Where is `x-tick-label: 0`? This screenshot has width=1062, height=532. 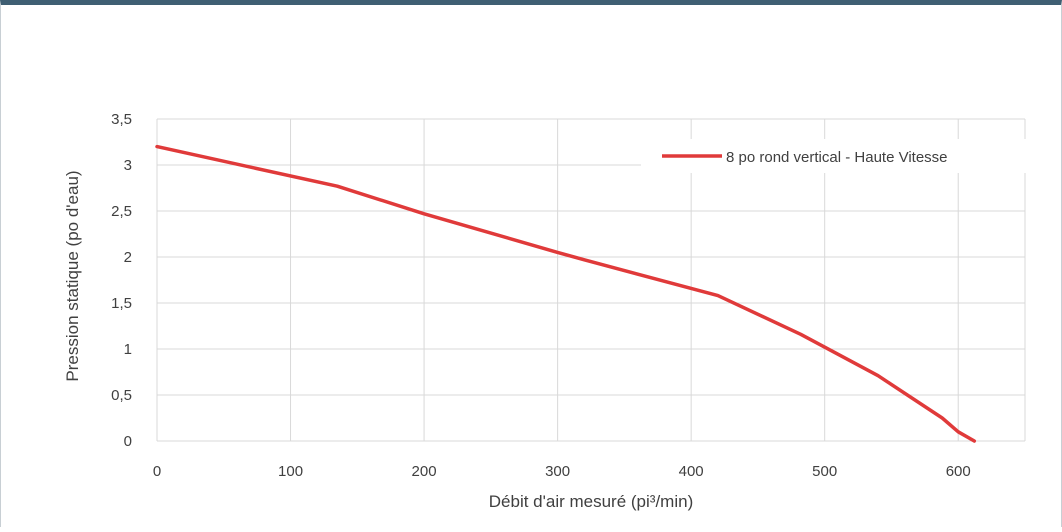 x-tick-label: 0 is located at coordinates (157, 471).